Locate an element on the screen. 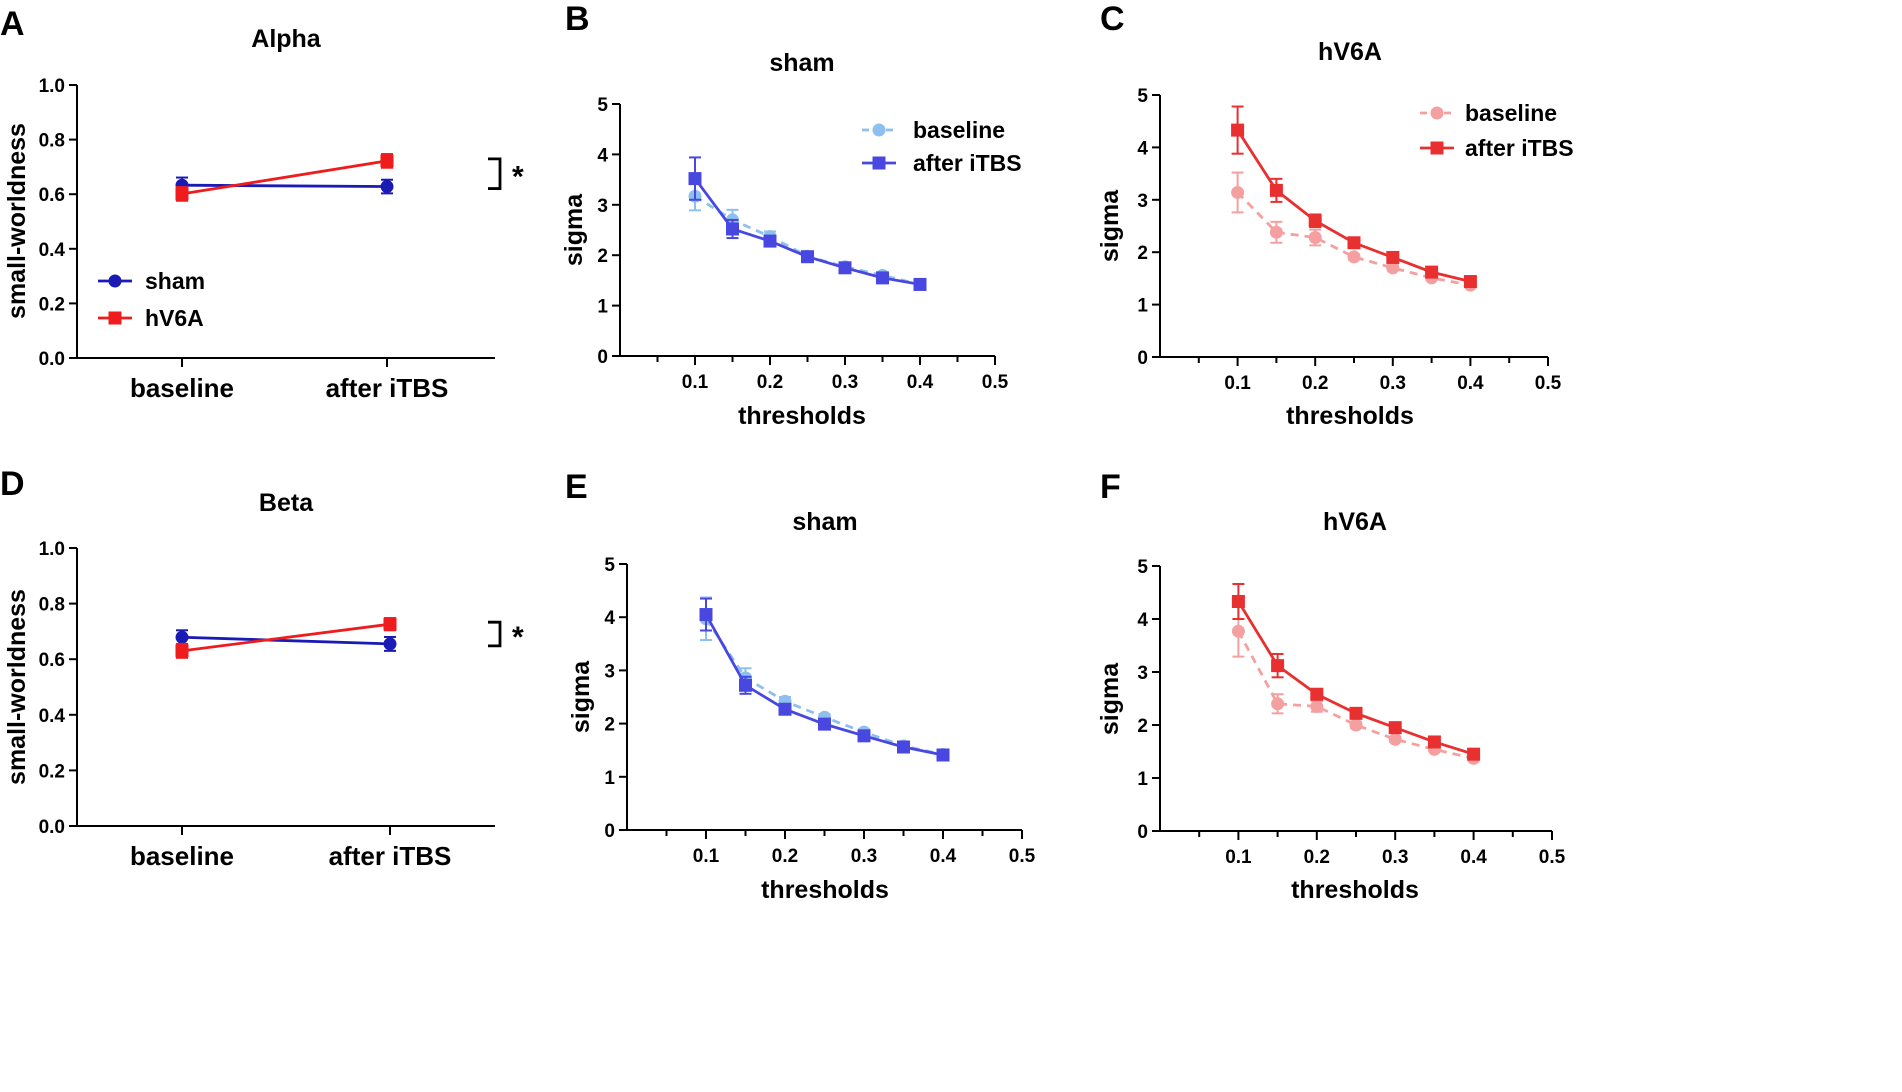  chart-title: Alpha is located at coordinates (286, 39).